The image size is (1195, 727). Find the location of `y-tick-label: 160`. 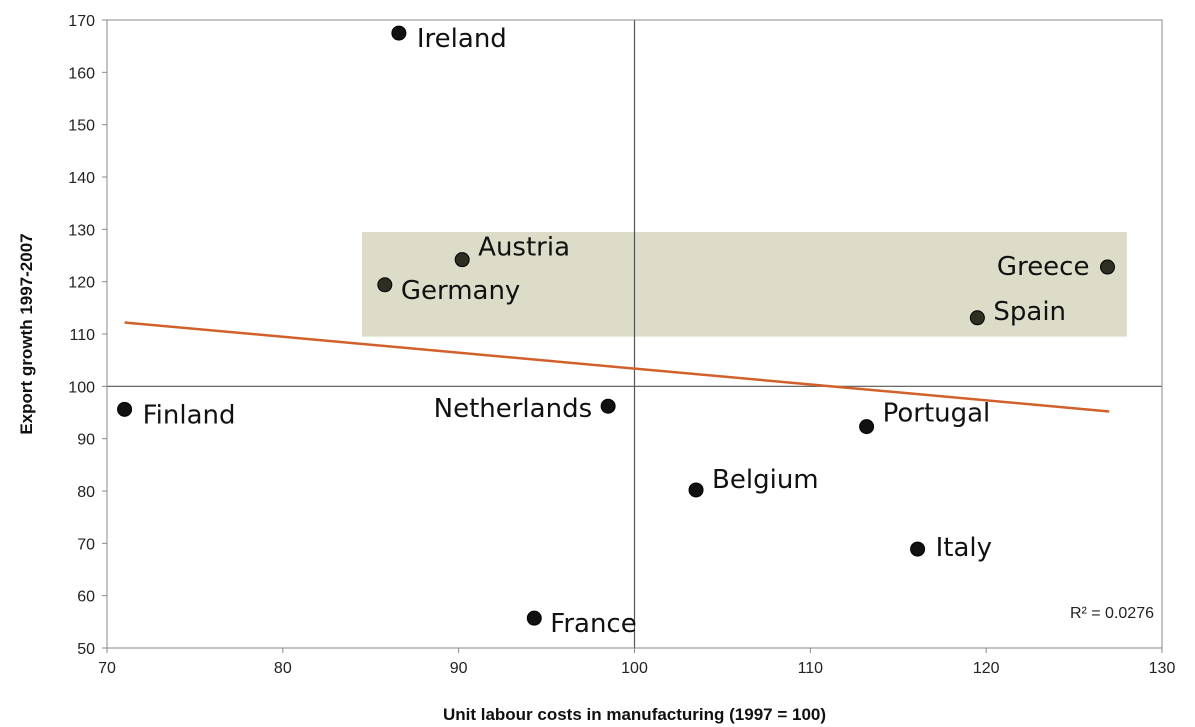

y-tick-label: 160 is located at coordinates (81, 73).